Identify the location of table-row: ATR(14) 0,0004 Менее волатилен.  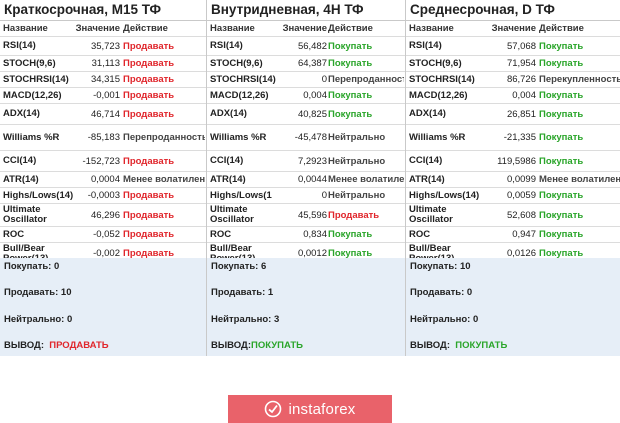
(103, 180).